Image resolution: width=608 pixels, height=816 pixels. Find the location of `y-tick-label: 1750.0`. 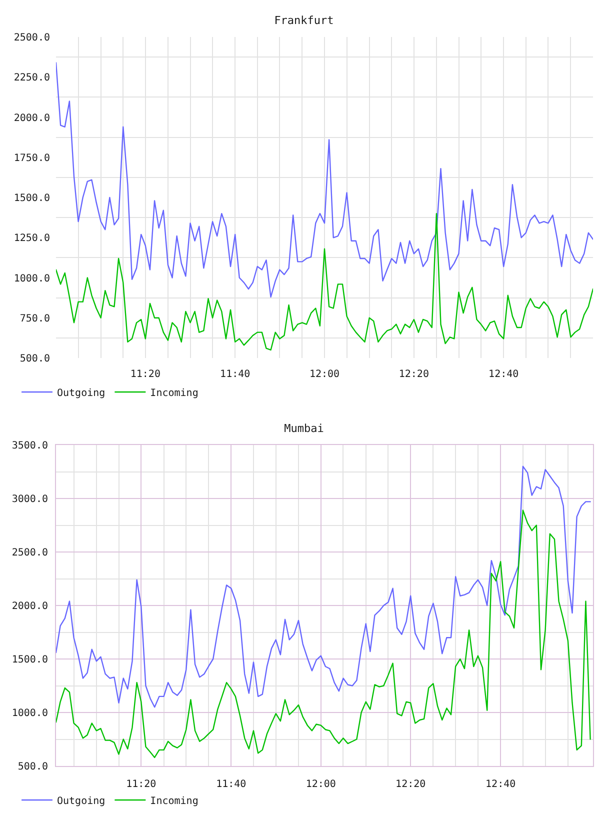

y-tick-label: 1750.0 is located at coordinates (32, 158).